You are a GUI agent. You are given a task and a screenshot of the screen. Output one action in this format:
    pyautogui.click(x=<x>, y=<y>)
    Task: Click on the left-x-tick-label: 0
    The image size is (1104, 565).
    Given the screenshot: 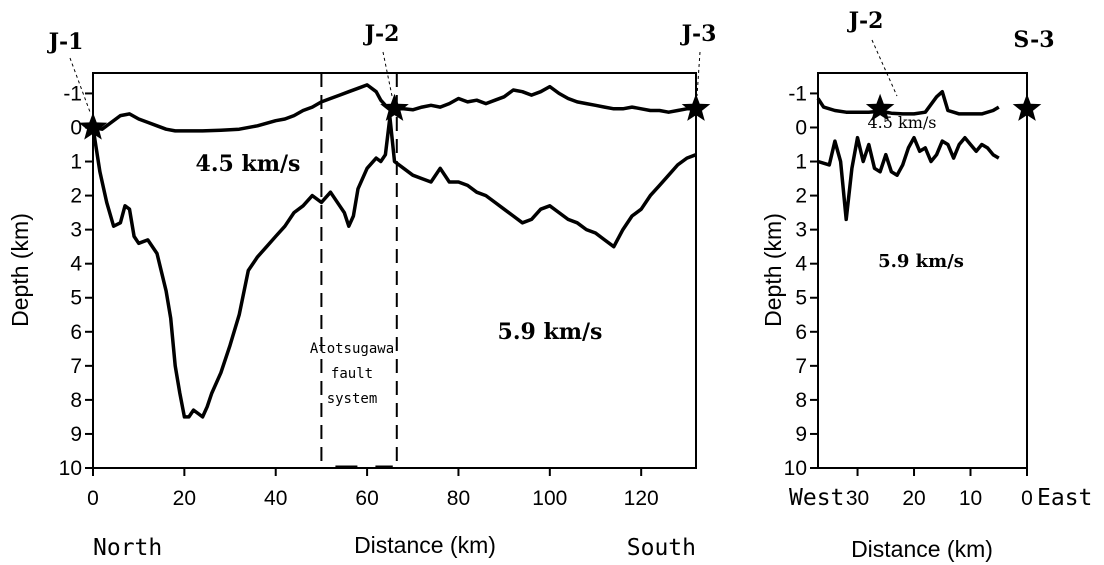 What is the action you would take?
    pyautogui.click(x=93, y=498)
    